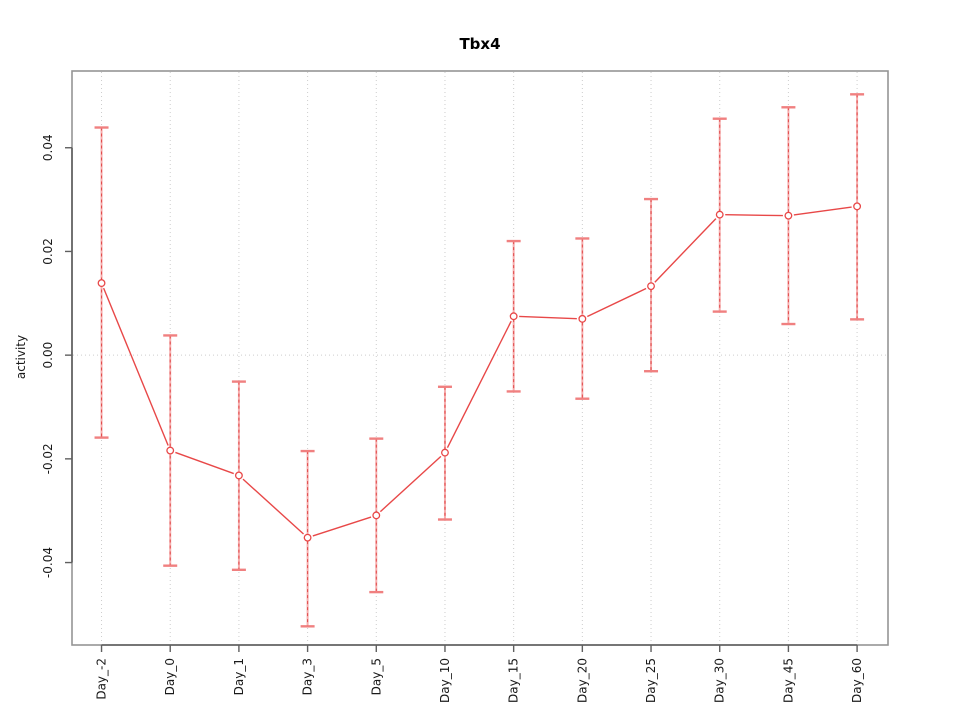 This screenshot has height=720, width=960. I want to click on x-tick-label: Day_10, so click(445, 680).